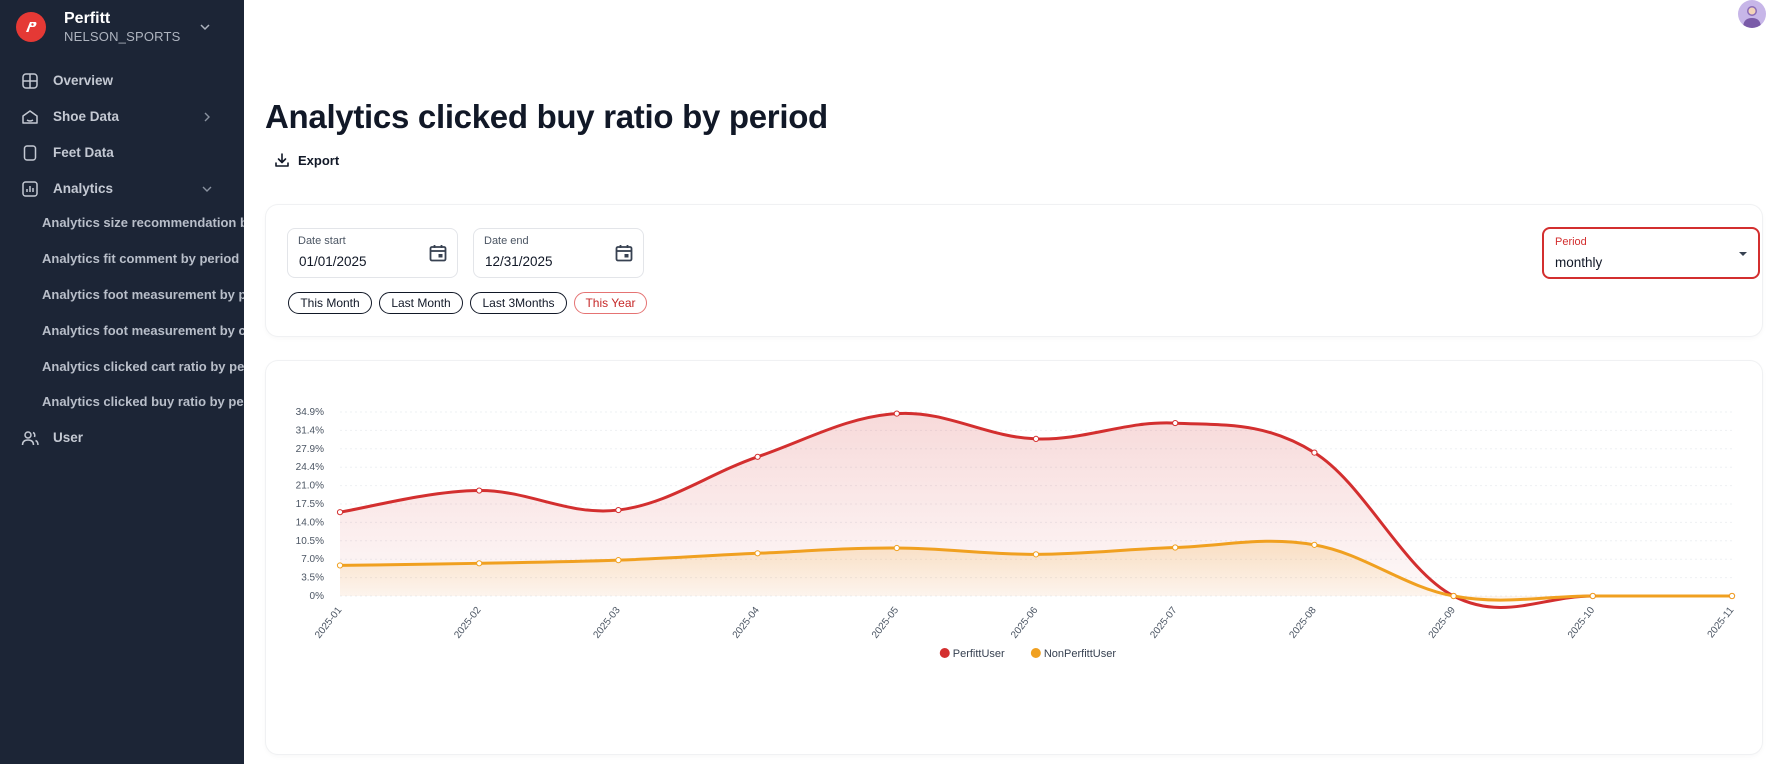 The height and width of the screenshot is (764, 1778). What do you see at coordinates (312, 559) in the screenshot?
I see `y-tick-label: 7.0%` at bounding box center [312, 559].